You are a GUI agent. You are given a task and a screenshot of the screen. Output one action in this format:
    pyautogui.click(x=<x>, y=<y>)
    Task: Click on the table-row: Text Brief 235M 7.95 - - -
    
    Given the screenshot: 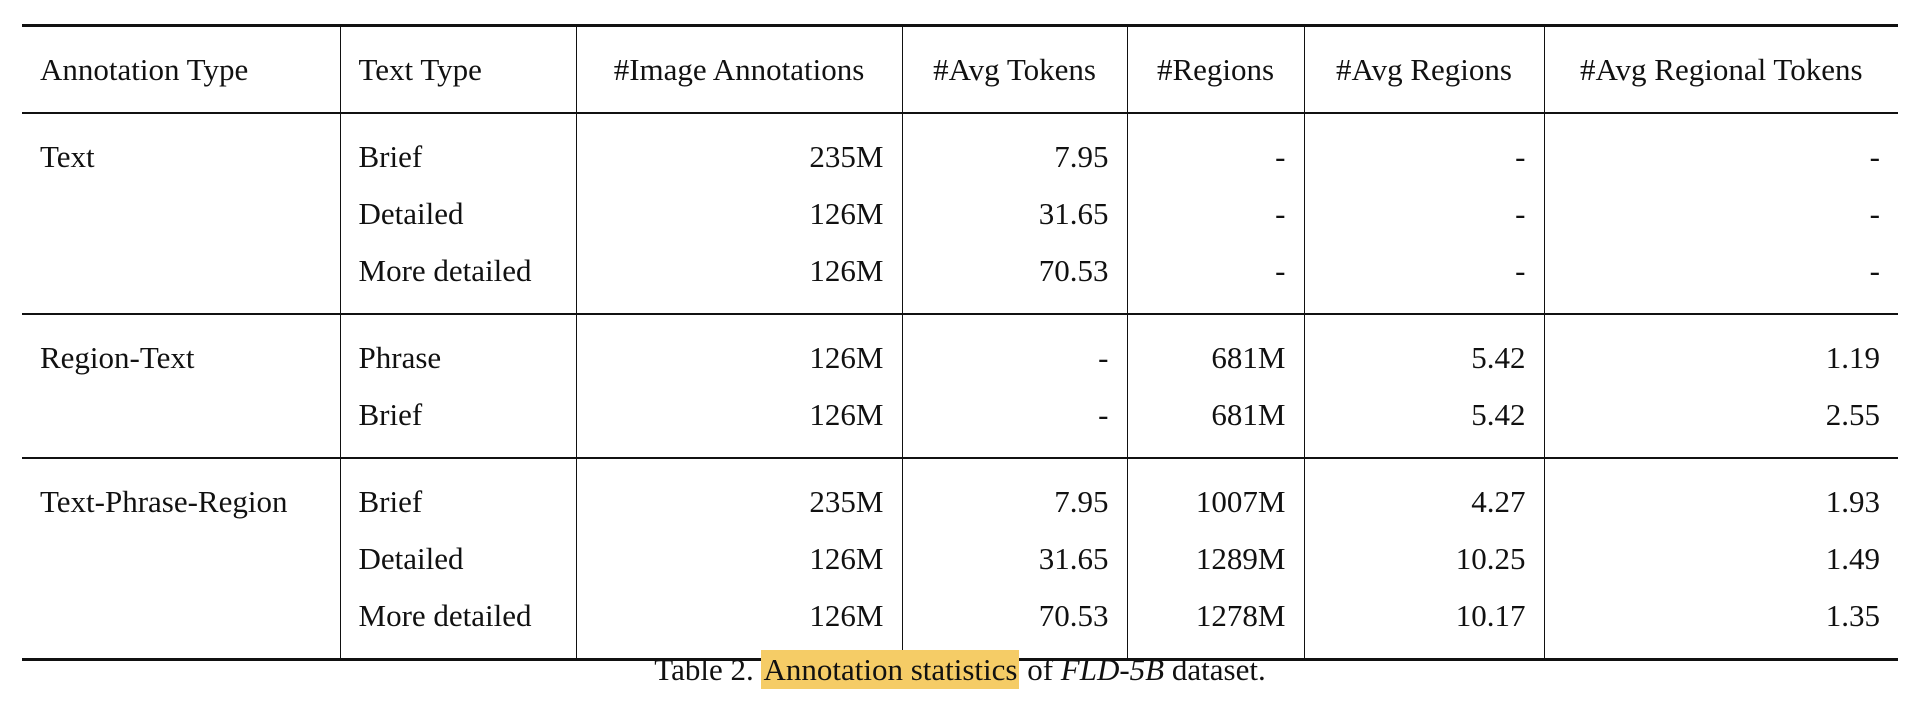 What is the action you would take?
    pyautogui.click(x=960, y=149)
    